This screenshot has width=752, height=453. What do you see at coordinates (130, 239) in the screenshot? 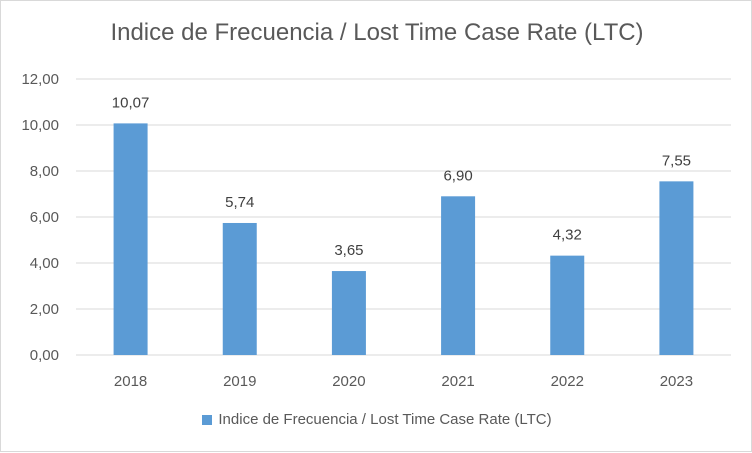
I see `bar-2018` at bounding box center [130, 239].